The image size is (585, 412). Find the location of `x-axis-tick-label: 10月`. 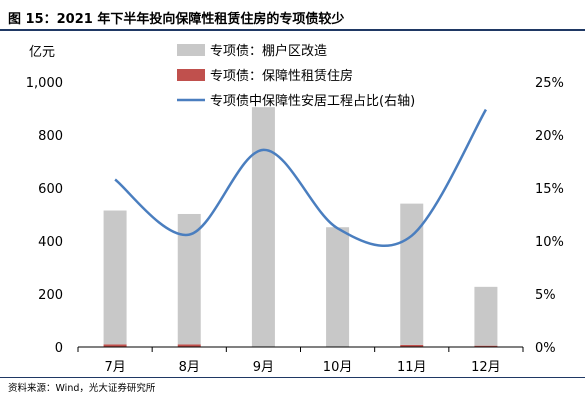

x-axis-tick-label: 10月 is located at coordinates (338, 367).